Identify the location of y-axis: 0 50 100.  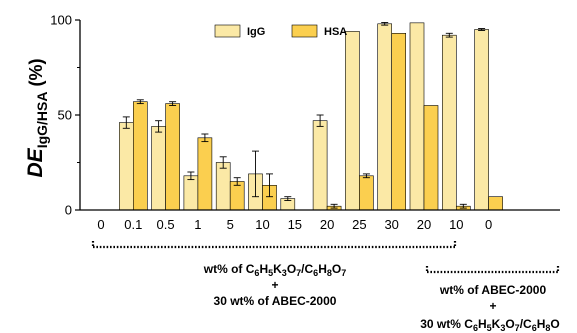
(65, 115).